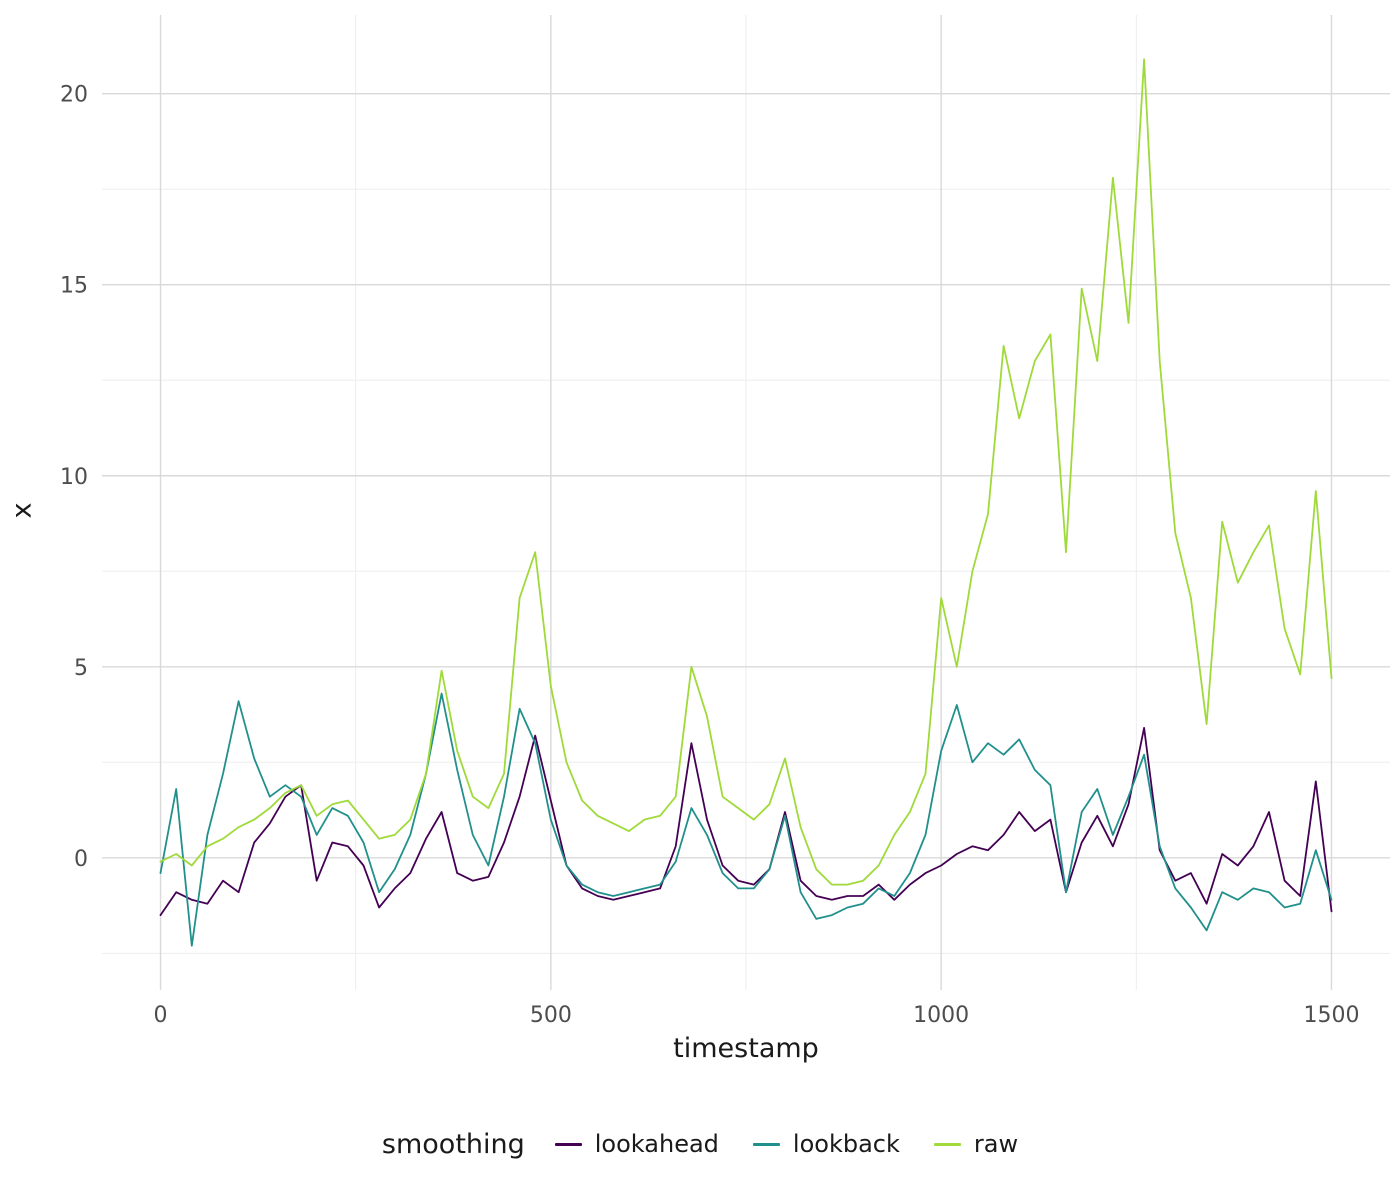 This screenshot has width=1400, height=1200. I want to click on legend-label-lookback: lookback, so click(846, 1144).